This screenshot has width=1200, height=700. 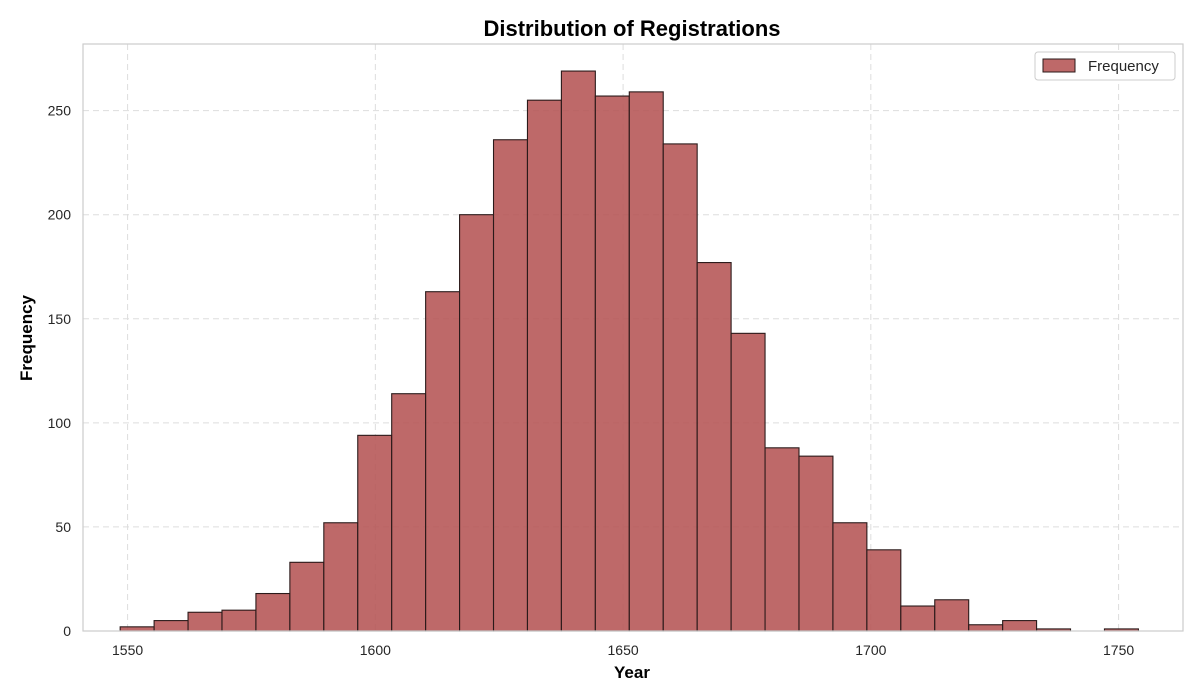 I want to click on x-tick-label: 1750, so click(x=1118, y=650).